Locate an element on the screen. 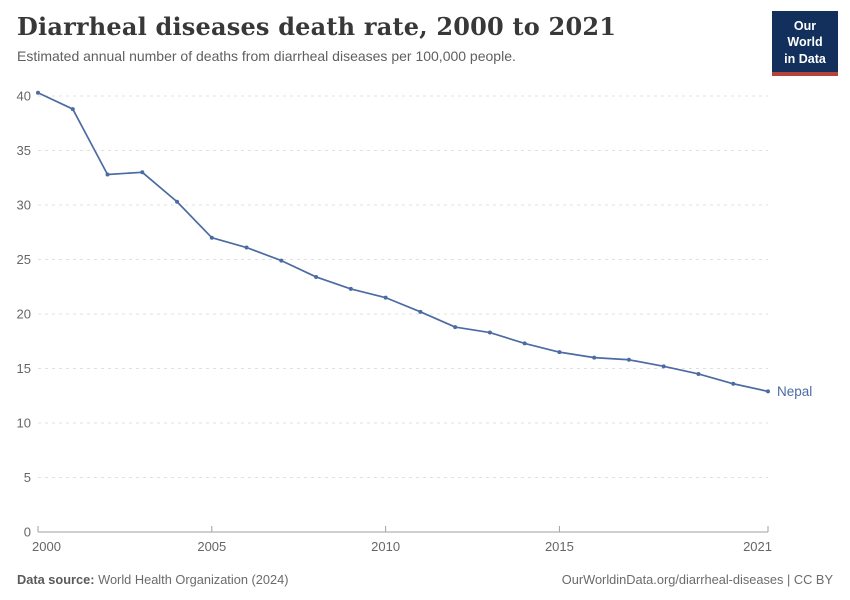 The height and width of the screenshot is (600, 850). y-axis-label-5: 5 is located at coordinates (27, 477).